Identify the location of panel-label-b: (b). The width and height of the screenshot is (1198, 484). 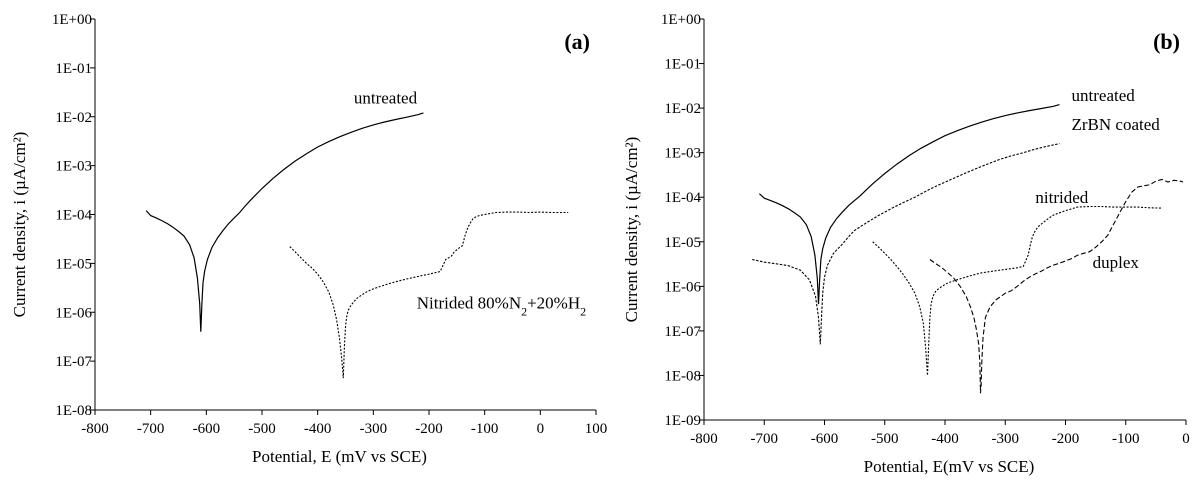
(1166, 41).